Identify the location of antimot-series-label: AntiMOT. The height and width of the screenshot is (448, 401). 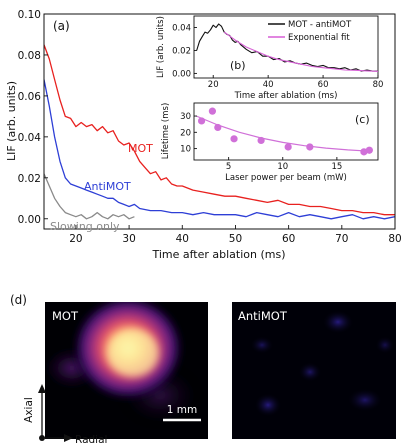
(107, 186).